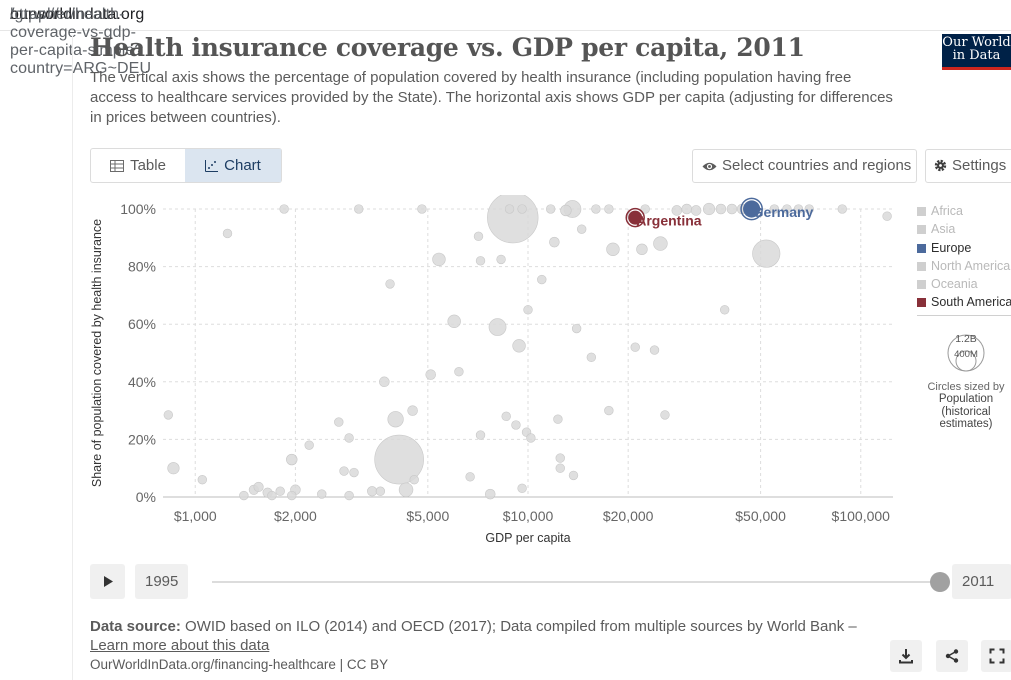  I want to click on x-tick-label: $5,000, so click(427, 516).